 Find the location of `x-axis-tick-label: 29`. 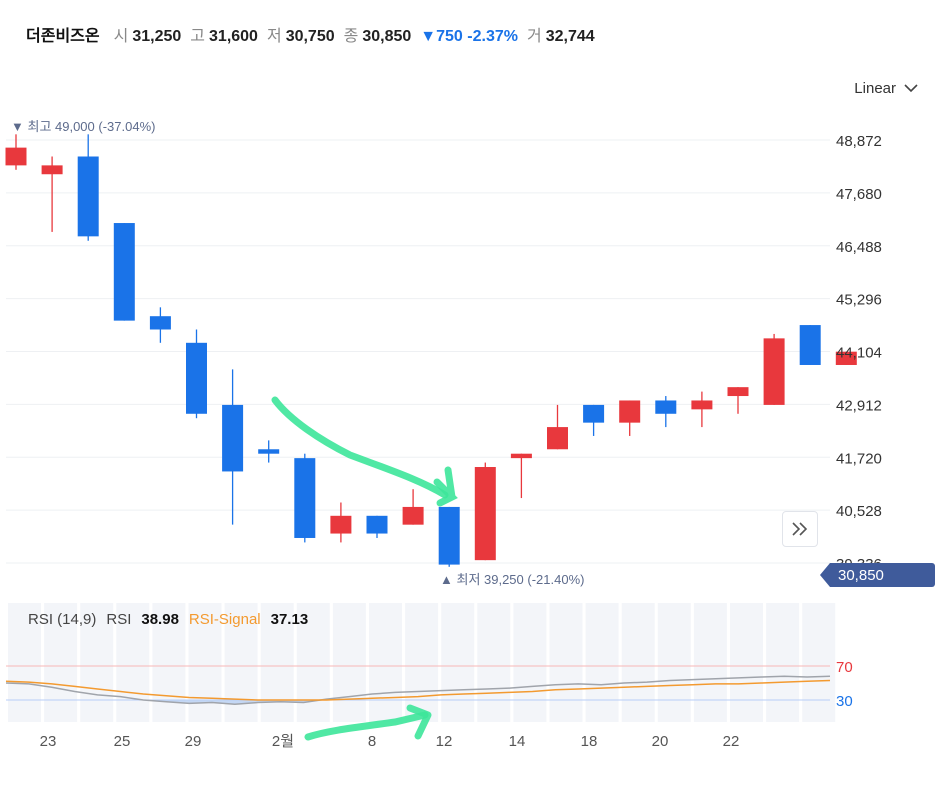

x-axis-tick-label: 29 is located at coordinates (193, 741).